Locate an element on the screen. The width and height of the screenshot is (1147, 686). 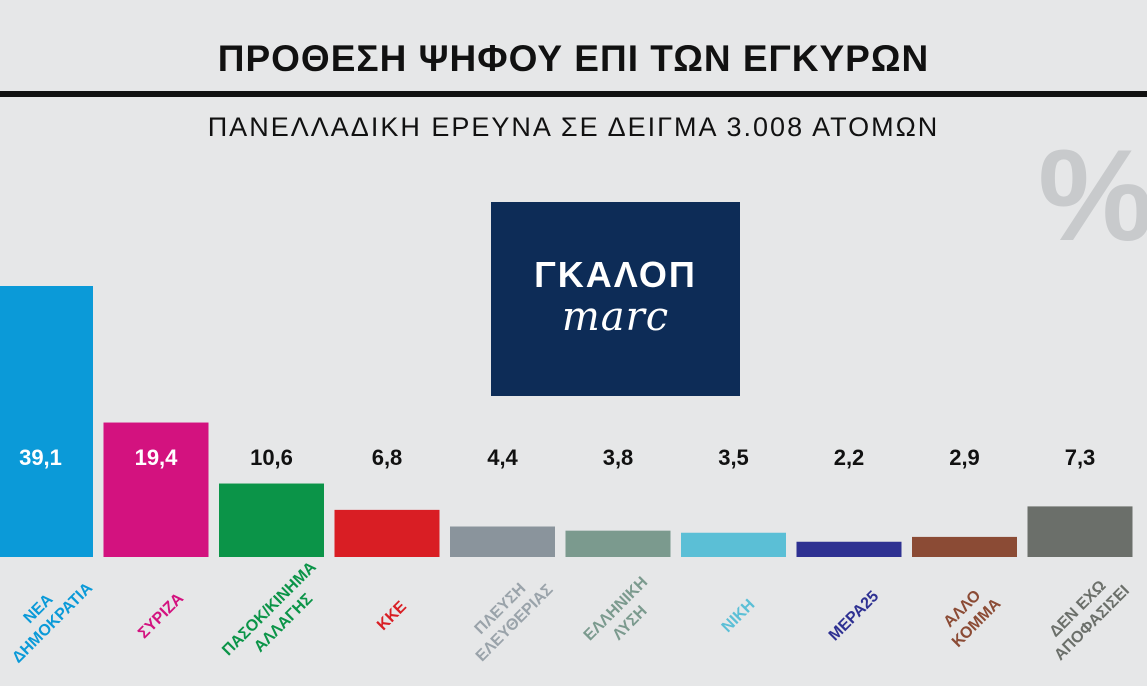
logo-line1: ΓΚΑΛΟΠ is located at coordinates (615, 274).